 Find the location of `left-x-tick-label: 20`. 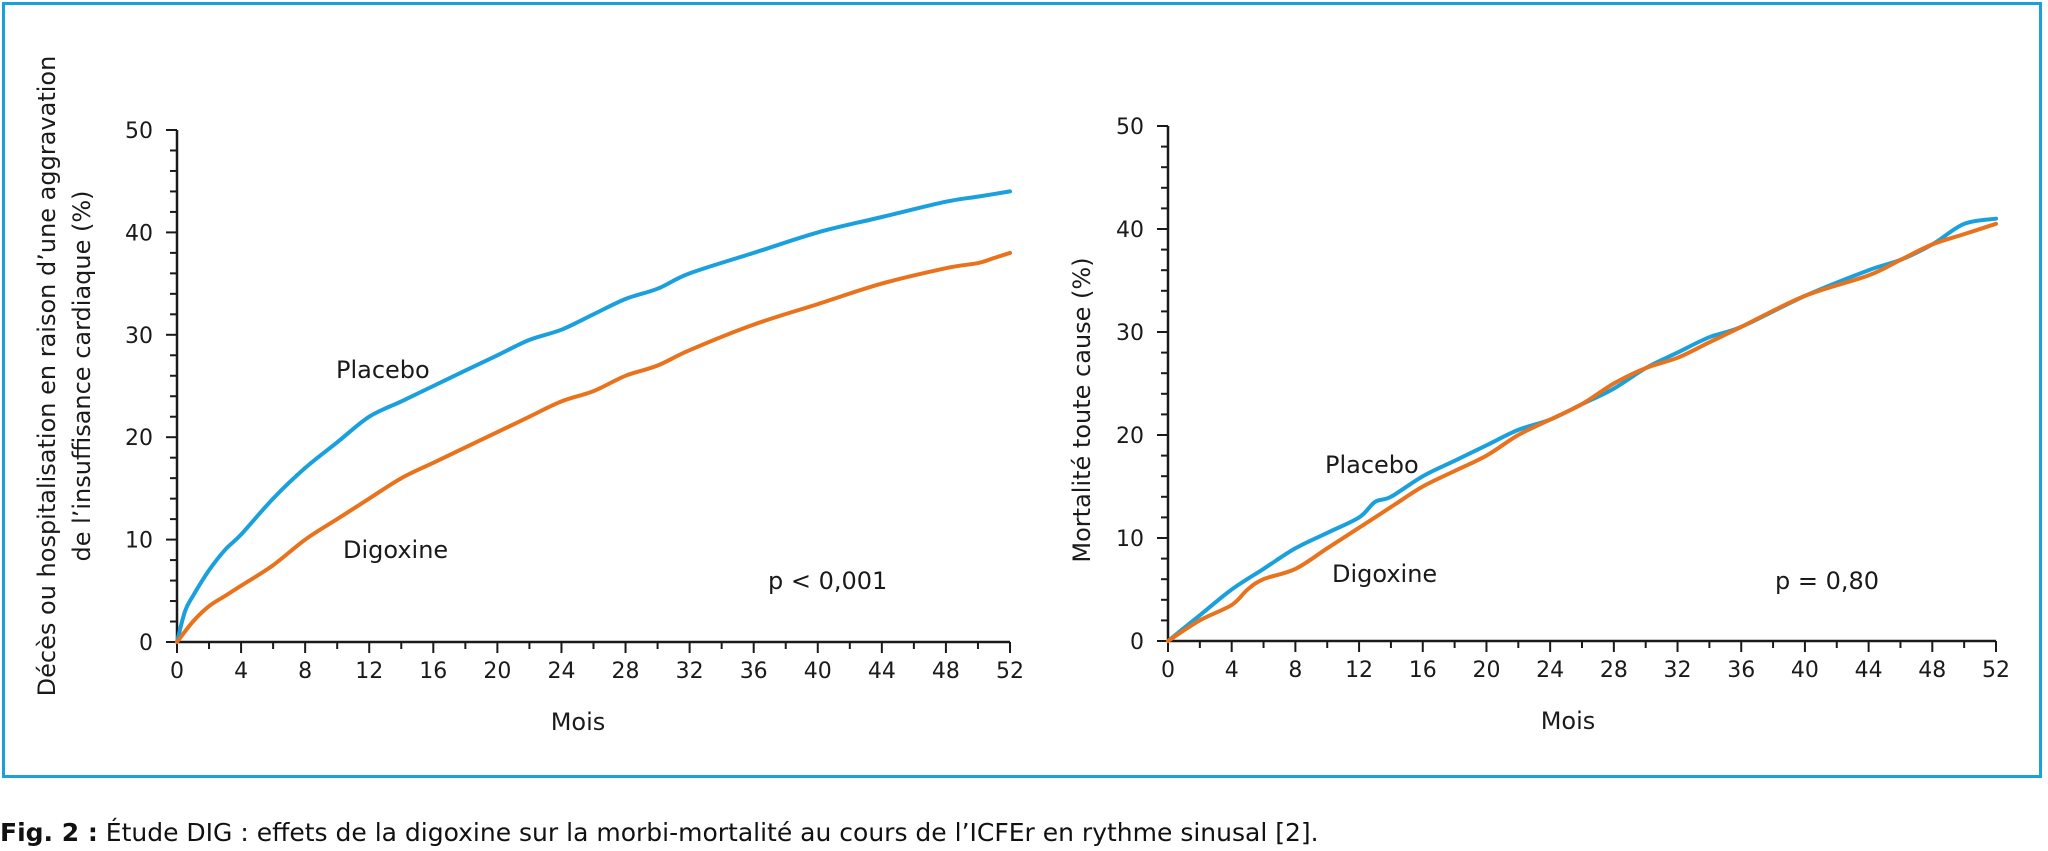

left-x-tick-label: 20 is located at coordinates (497, 671).